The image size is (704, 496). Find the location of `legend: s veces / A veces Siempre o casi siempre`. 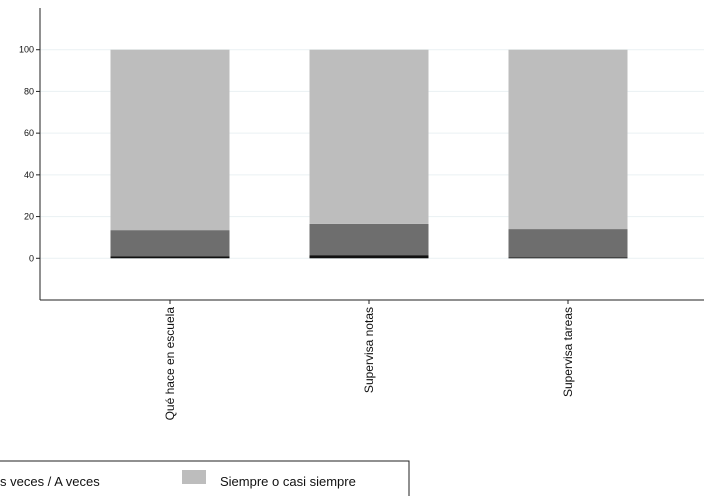

legend: s veces / A veces Siempre o casi siempre is located at coordinates (205, 478).